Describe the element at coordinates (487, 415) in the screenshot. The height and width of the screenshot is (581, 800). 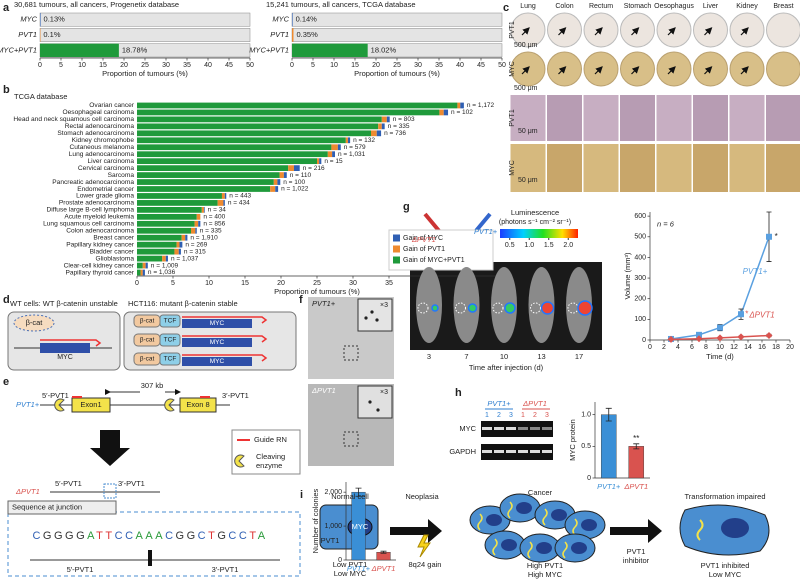
I see `lane-label: 1` at that location.